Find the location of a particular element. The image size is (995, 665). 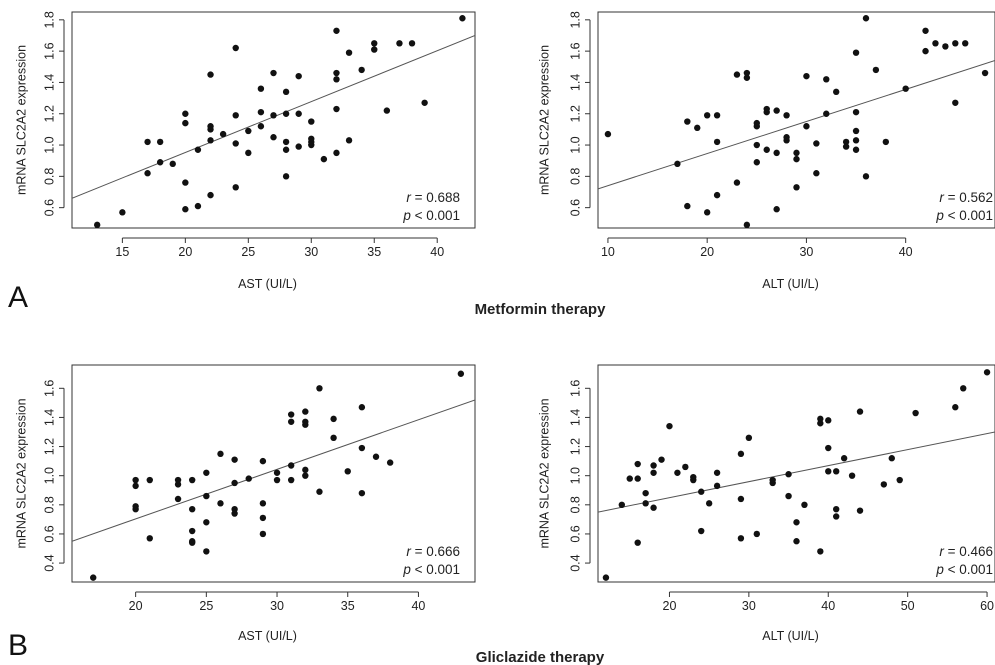

r-stat: r = 0.666 is located at coordinates (433, 551).